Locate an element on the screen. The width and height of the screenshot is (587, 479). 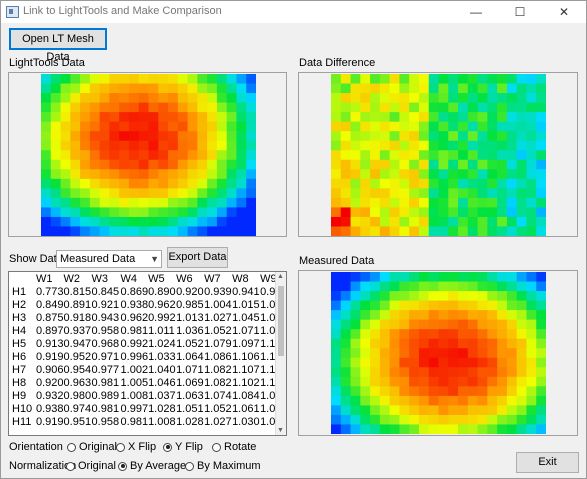
show-data-dropdown: Measured Data ▼ is located at coordinates (109, 259).